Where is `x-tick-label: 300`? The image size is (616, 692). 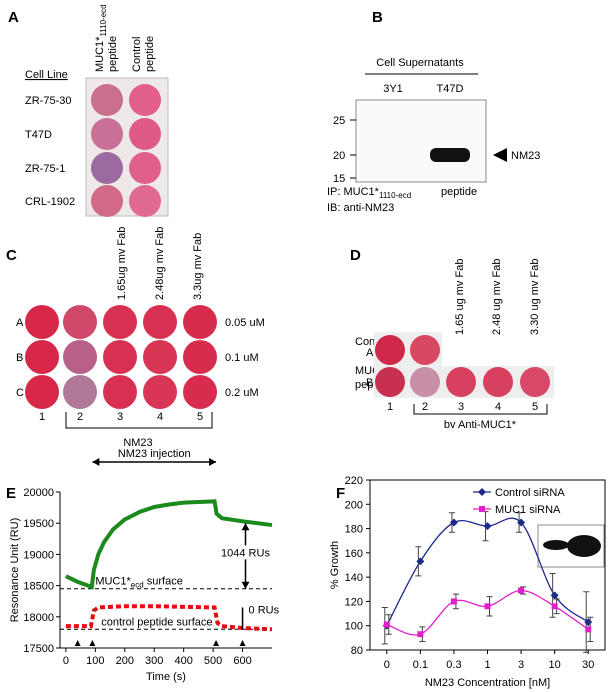
x-tick-label: 300 is located at coordinates (154, 661).